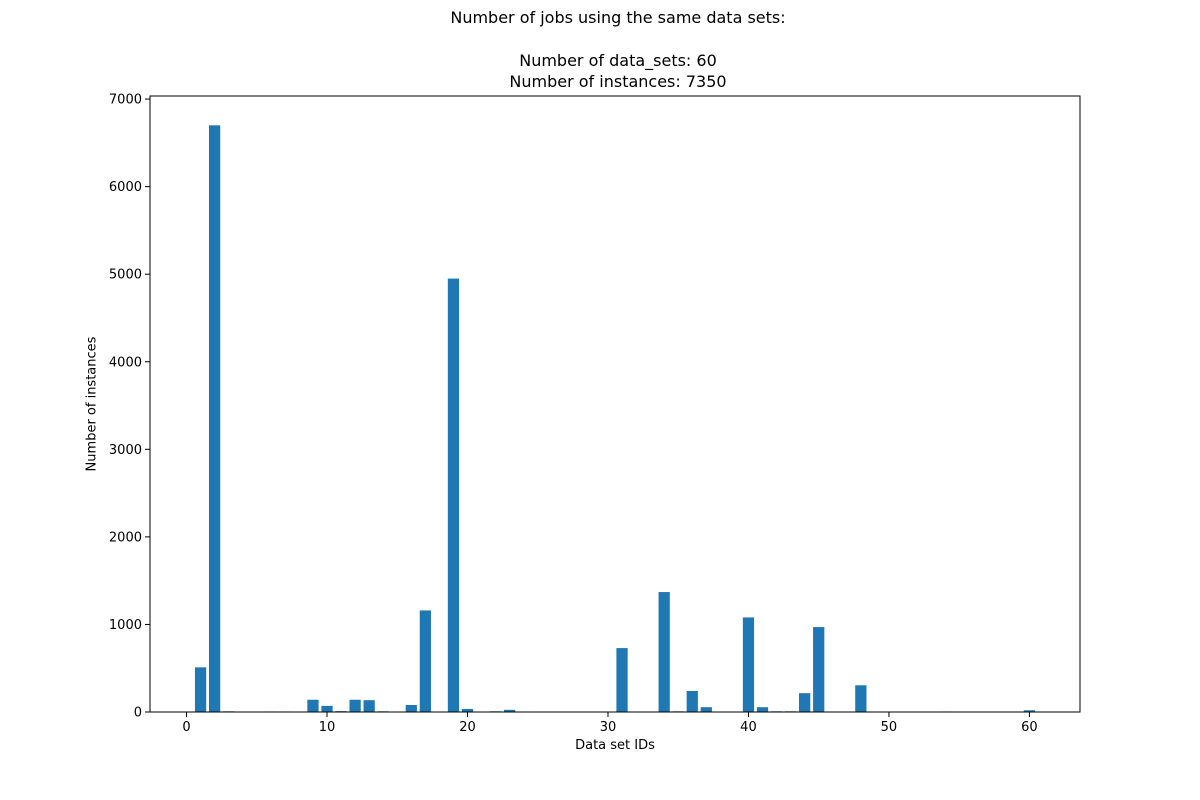  I want to click on x-tick-label: 30, so click(608, 727).